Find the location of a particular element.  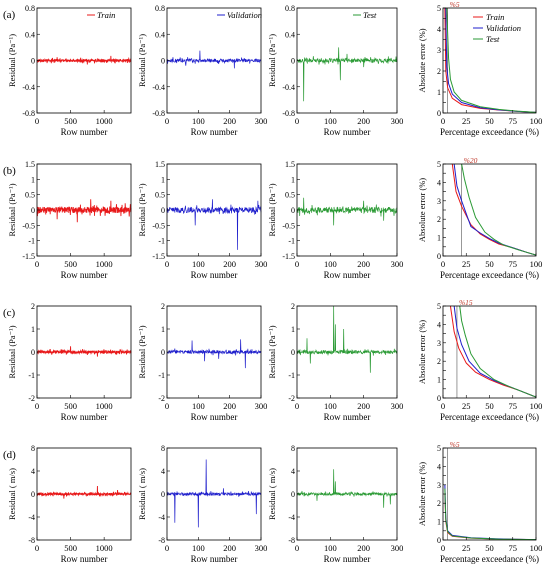

x-axis-label: Percentage exceedance (%) is located at coordinates (489, 275).